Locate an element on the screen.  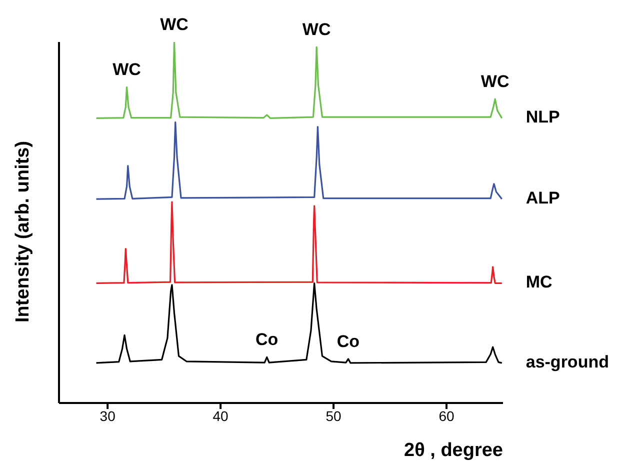
x-tick-label: 60 is located at coordinates (446, 416).